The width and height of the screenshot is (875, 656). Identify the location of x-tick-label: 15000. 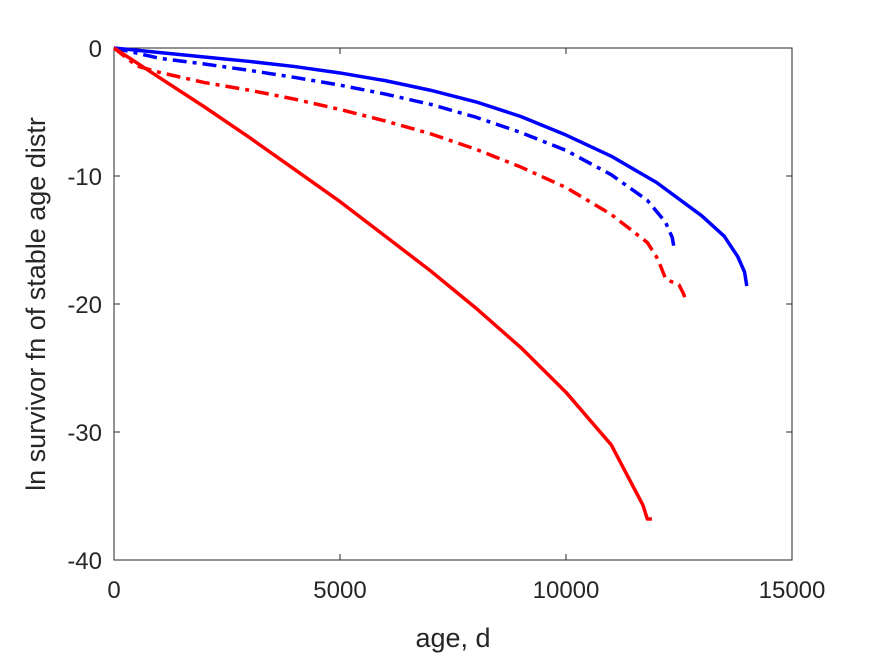
(792, 590).